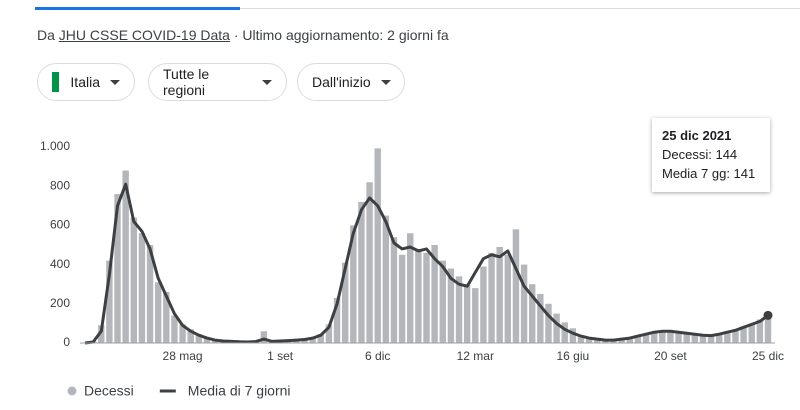 Image resolution: width=800 pixels, height=410 pixels. What do you see at coordinates (697, 135) in the screenshot?
I see `tooltip-date: 25 dic 2021` at bounding box center [697, 135].